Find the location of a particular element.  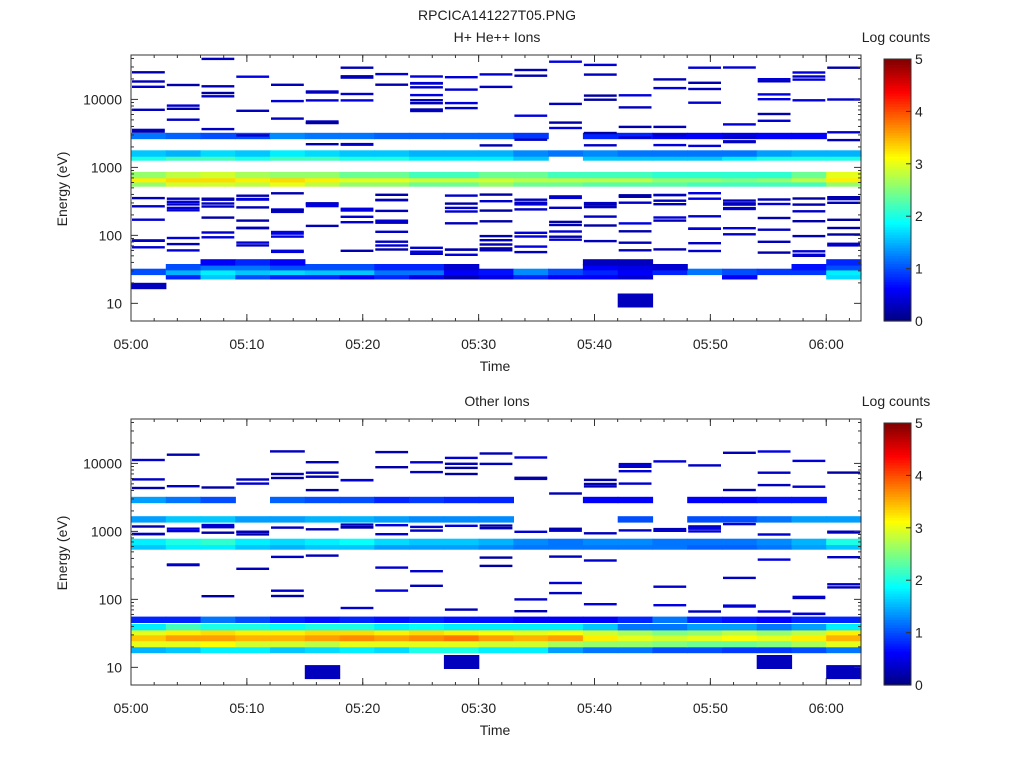

figure-title: RPCICA141227T05.PNG is located at coordinates (497, 15).